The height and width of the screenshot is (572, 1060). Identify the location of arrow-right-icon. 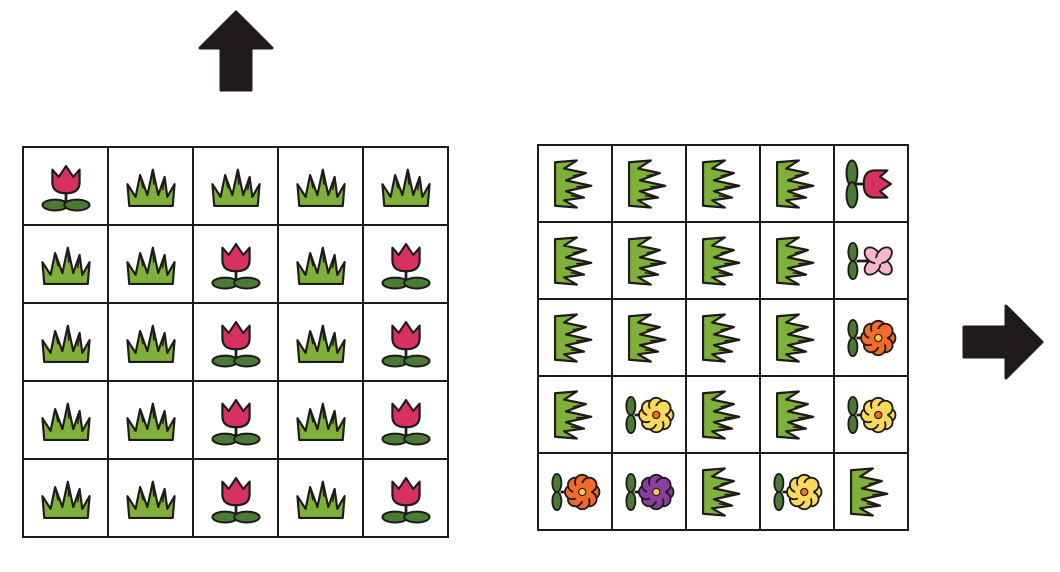
(1003, 342).